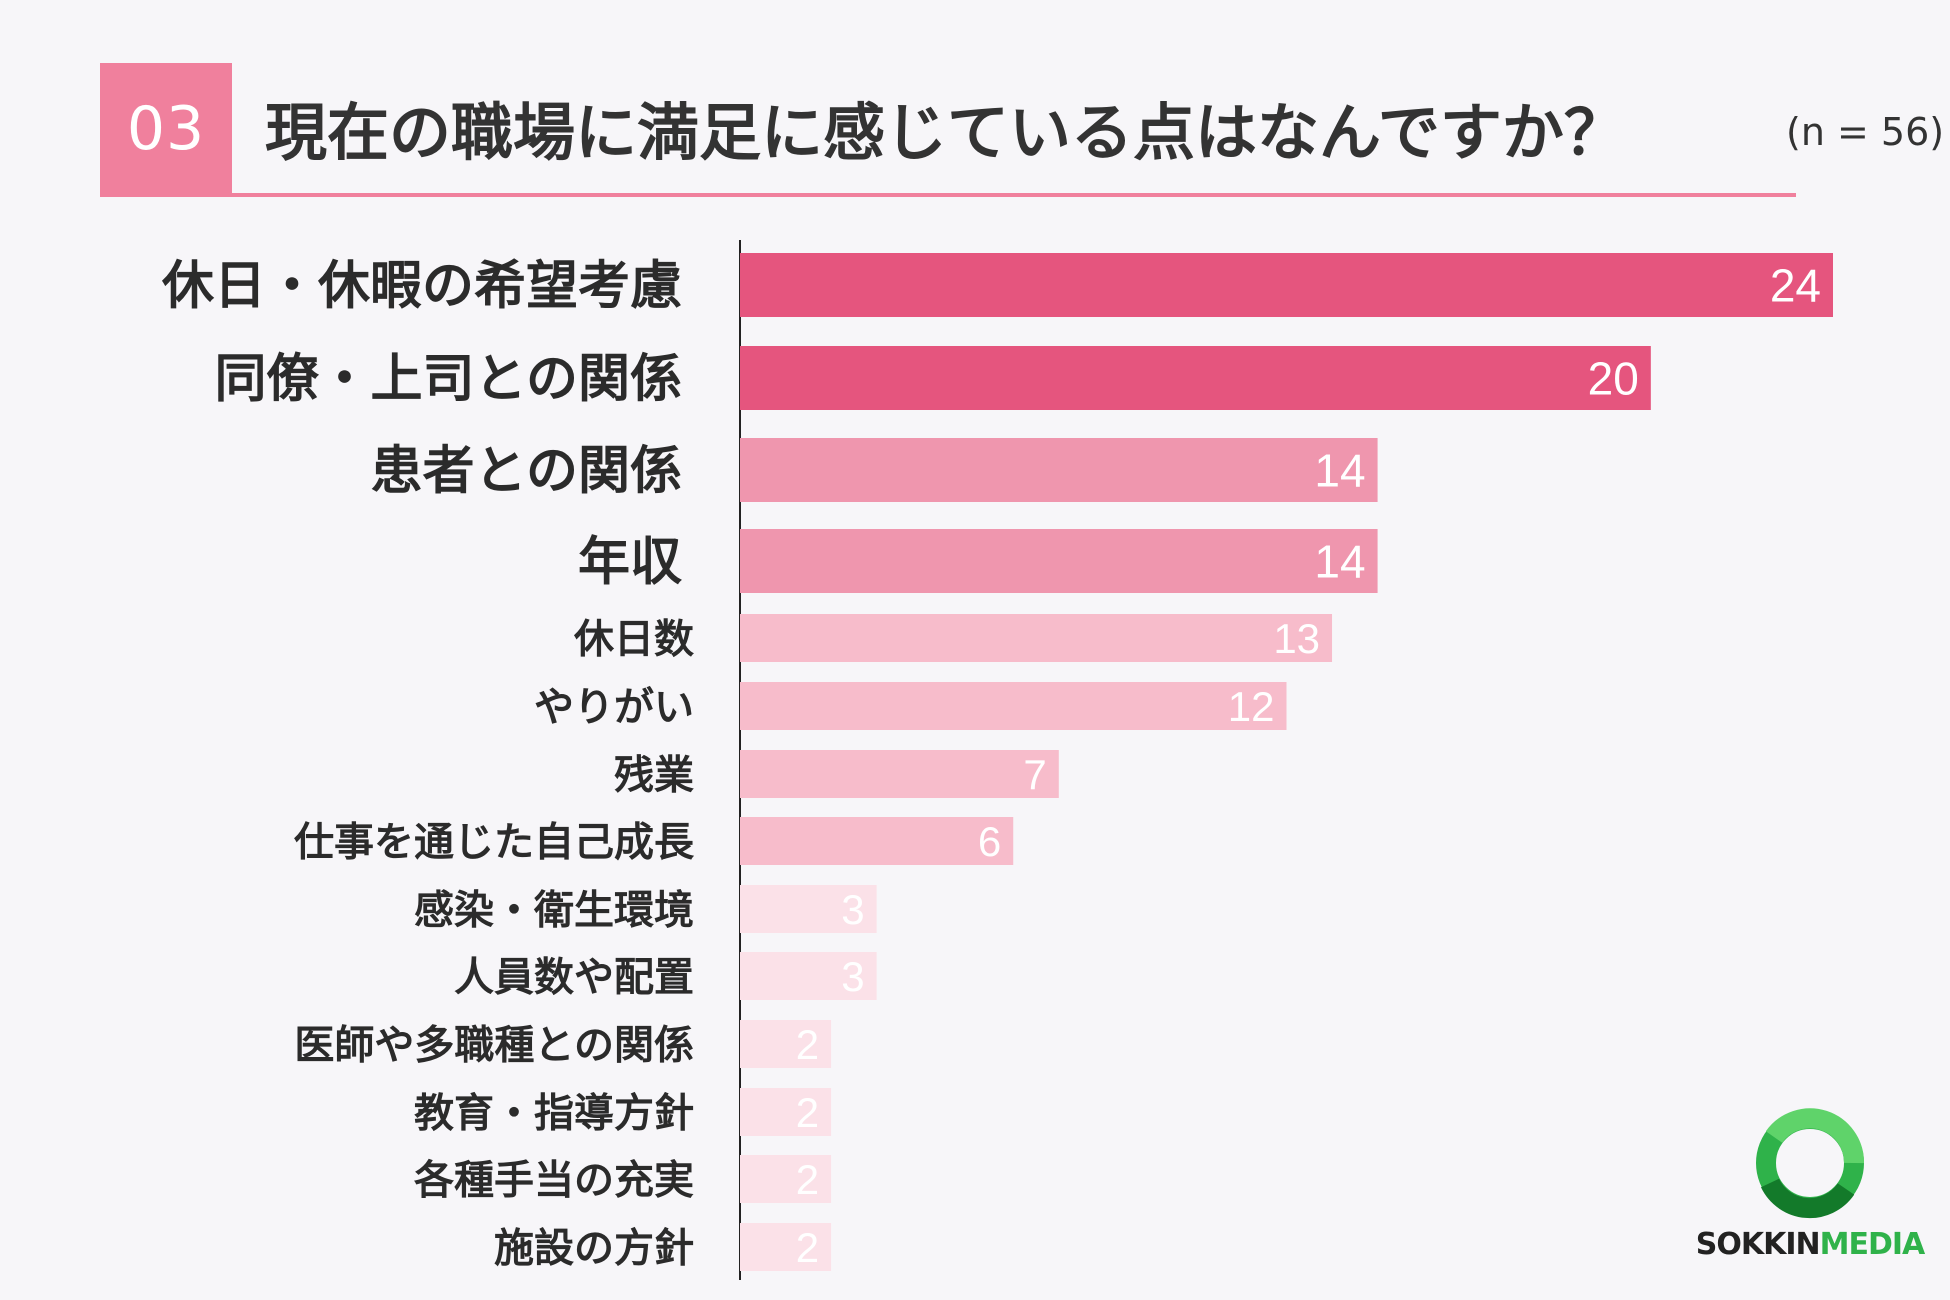  Describe the element at coordinates (1251, 706) in the screenshot. I see `data-label: 12` at that location.